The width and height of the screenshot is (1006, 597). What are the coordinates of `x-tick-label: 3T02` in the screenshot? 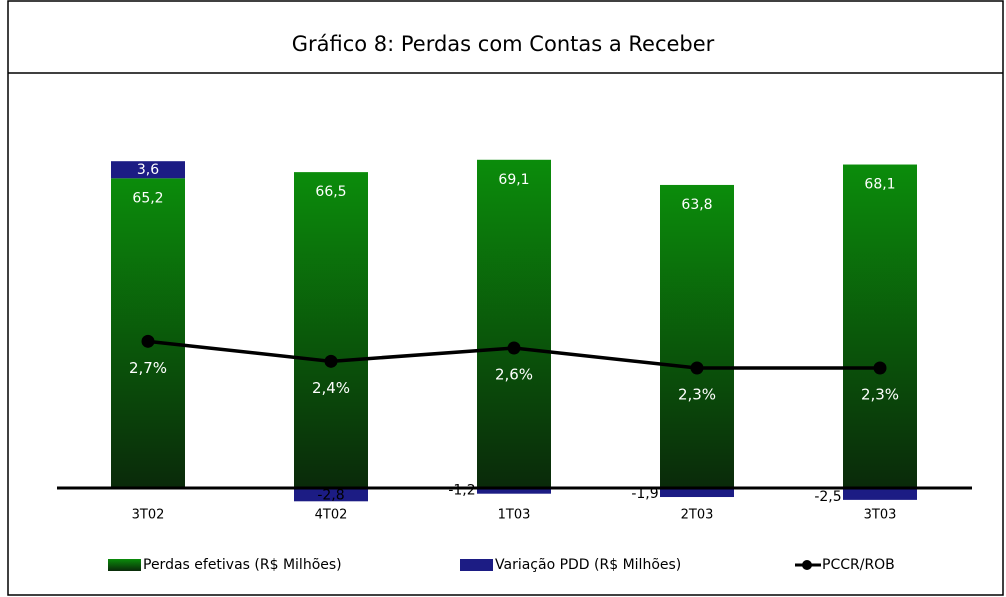 It's located at (148, 515).